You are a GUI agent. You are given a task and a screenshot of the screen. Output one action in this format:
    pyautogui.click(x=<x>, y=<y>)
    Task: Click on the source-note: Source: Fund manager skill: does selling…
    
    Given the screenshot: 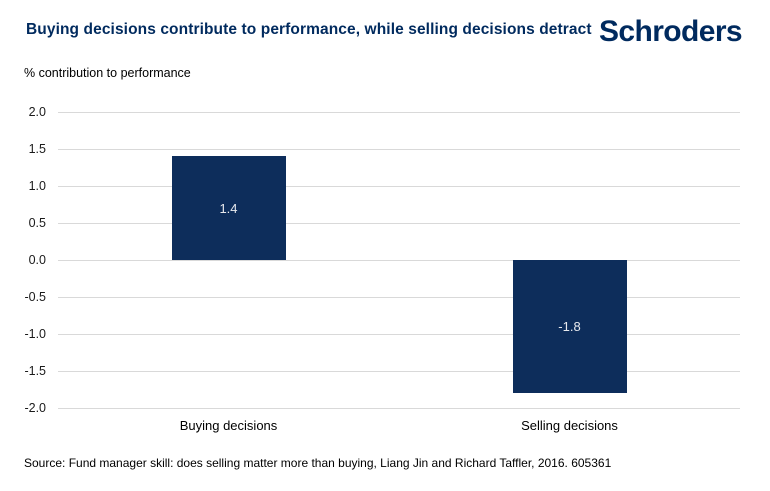 What is the action you would take?
    pyautogui.click(x=318, y=463)
    